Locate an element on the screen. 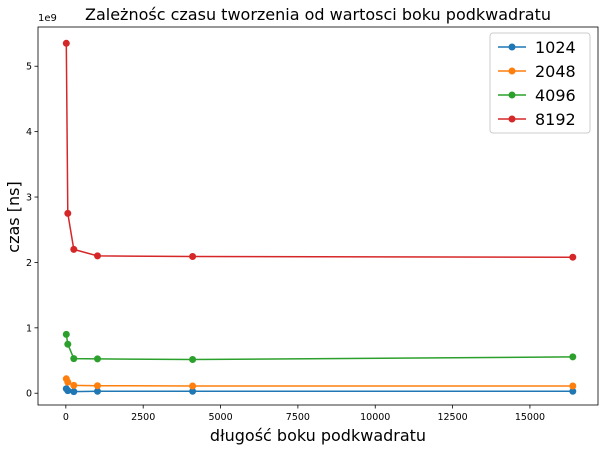 The height and width of the screenshot is (450, 604). y-axis-label: czas [ns] is located at coordinates (13, 216).